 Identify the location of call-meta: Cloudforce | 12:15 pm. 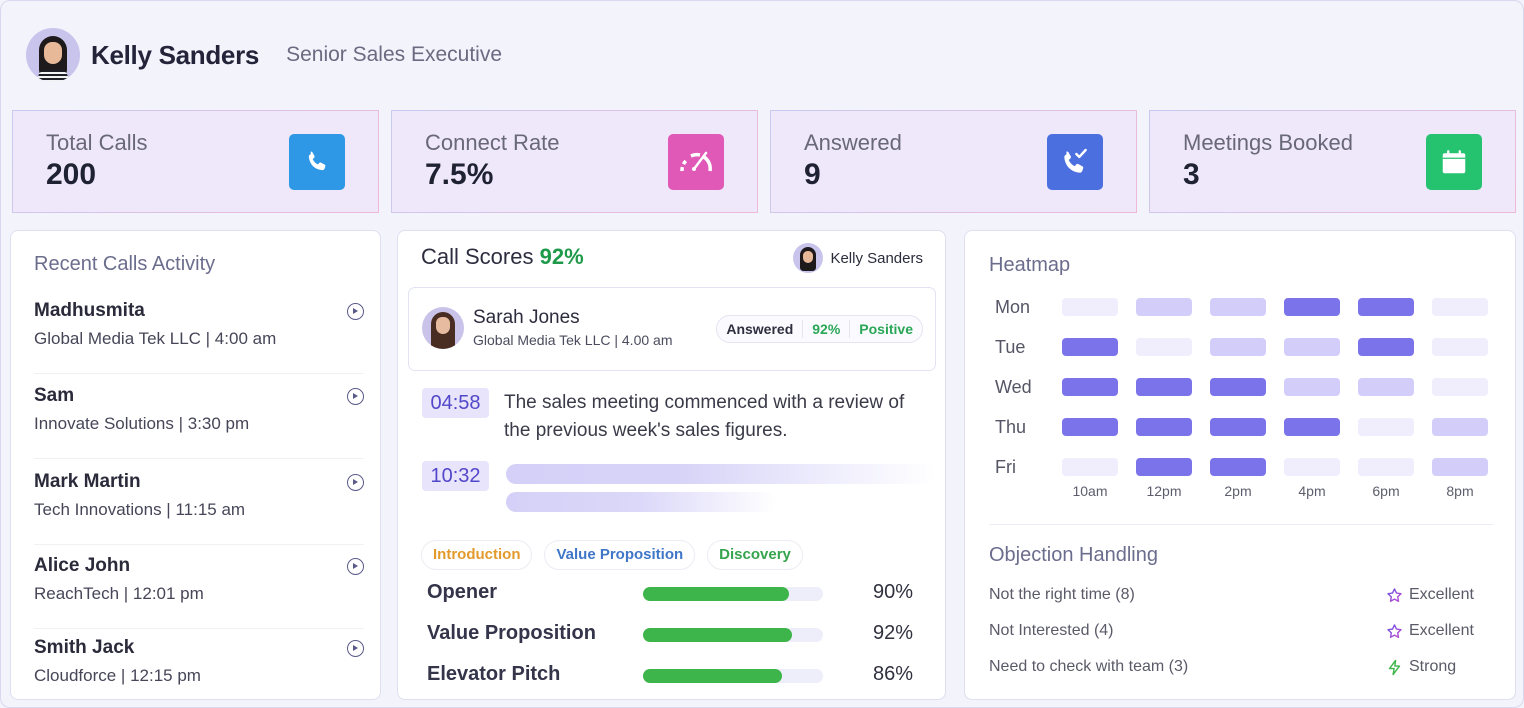
(117, 675).